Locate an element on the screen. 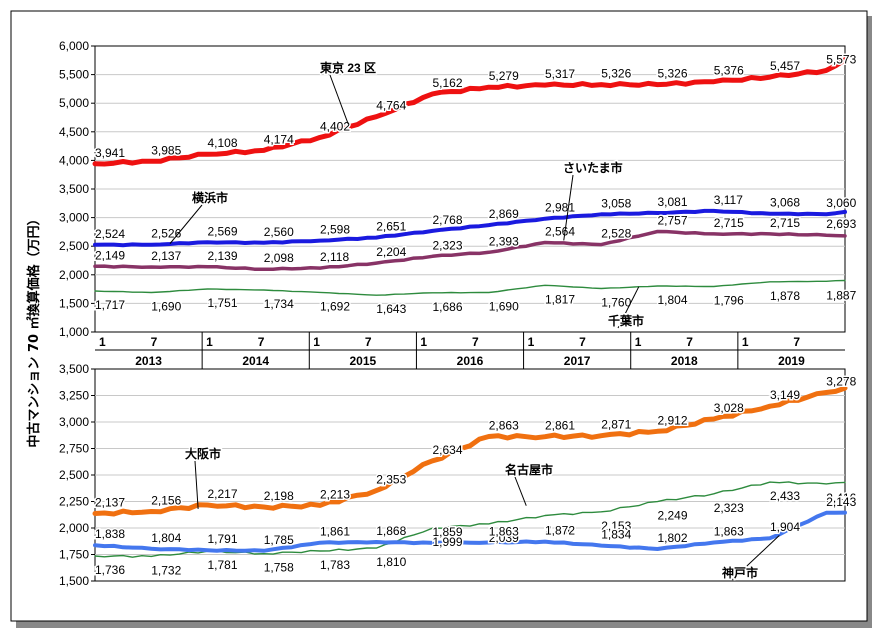 The height and width of the screenshot is (632, 880). top-data-label: 3,068 is located at coordinates (785, 203).